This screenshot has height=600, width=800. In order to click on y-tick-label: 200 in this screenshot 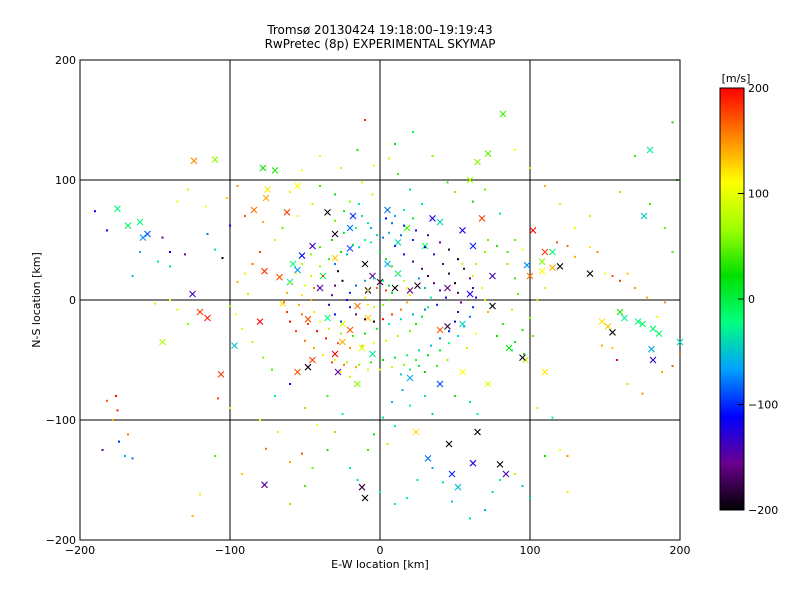, I will do `click(65, 60)`.